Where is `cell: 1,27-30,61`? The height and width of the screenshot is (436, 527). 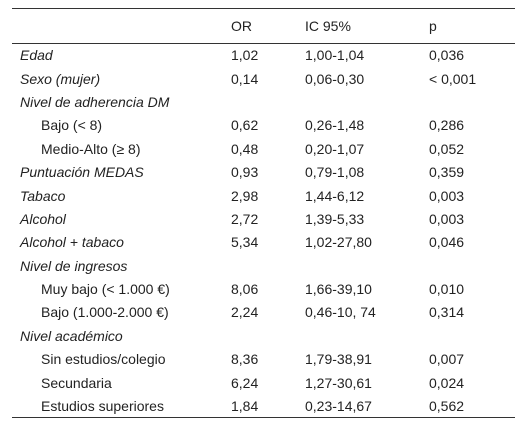
cell: 1,27-30,61 is located at coordinates (338, 382).